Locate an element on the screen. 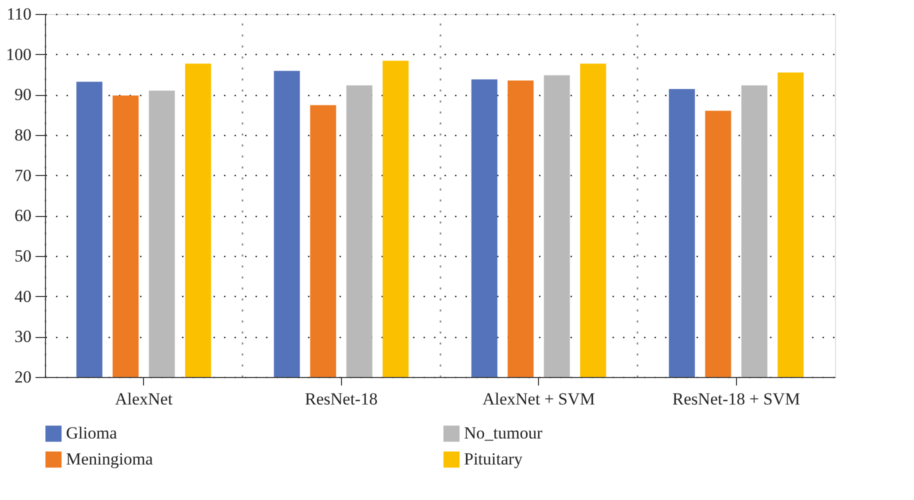 The image size is (914, 500). x-tick-label: AlexNet + SVM is located at coordinates (539, 399).